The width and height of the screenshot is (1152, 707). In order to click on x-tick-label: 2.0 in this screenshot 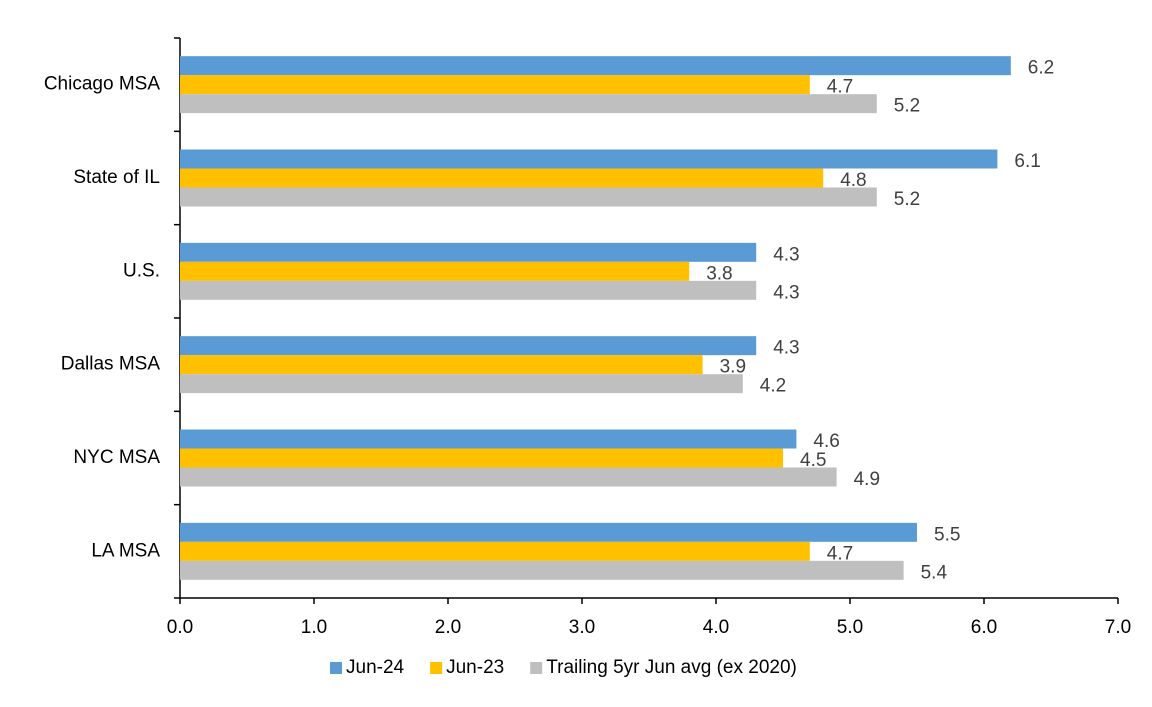, I will do `click(448, 627)`.